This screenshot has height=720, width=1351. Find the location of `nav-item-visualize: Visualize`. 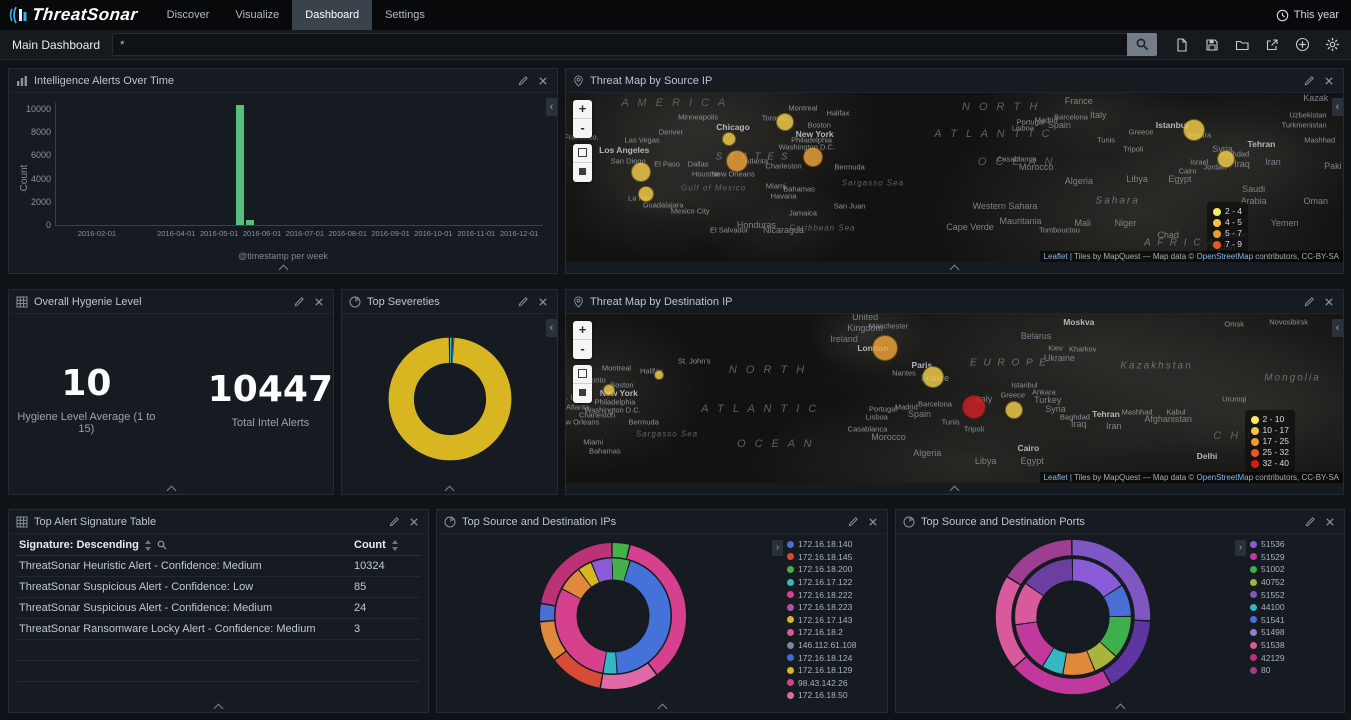

nav-item-visualize: Visualize is located at coordinates (257, 15).